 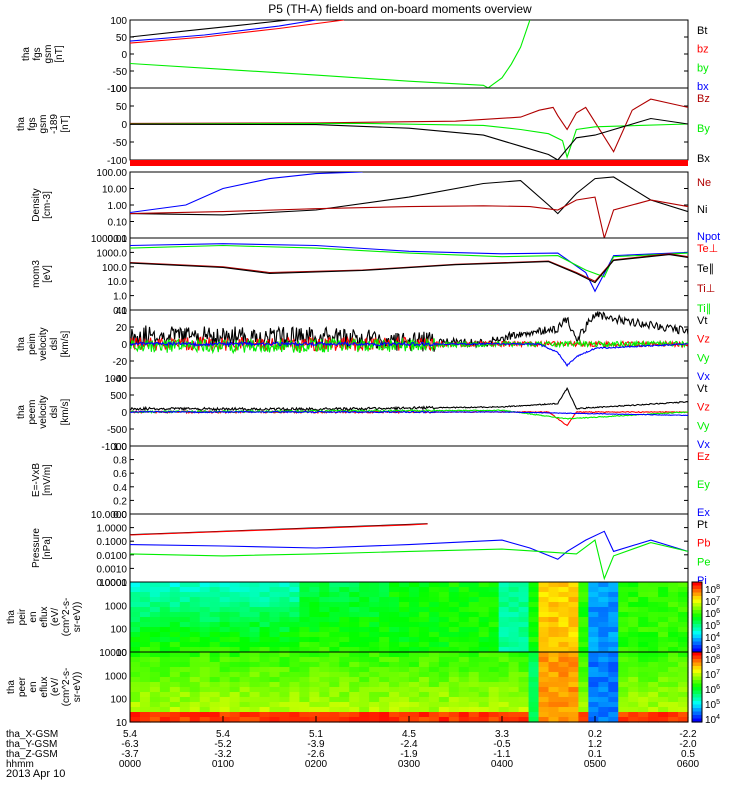 I want to click on legend-entry: By, so click(x=703, y=129).